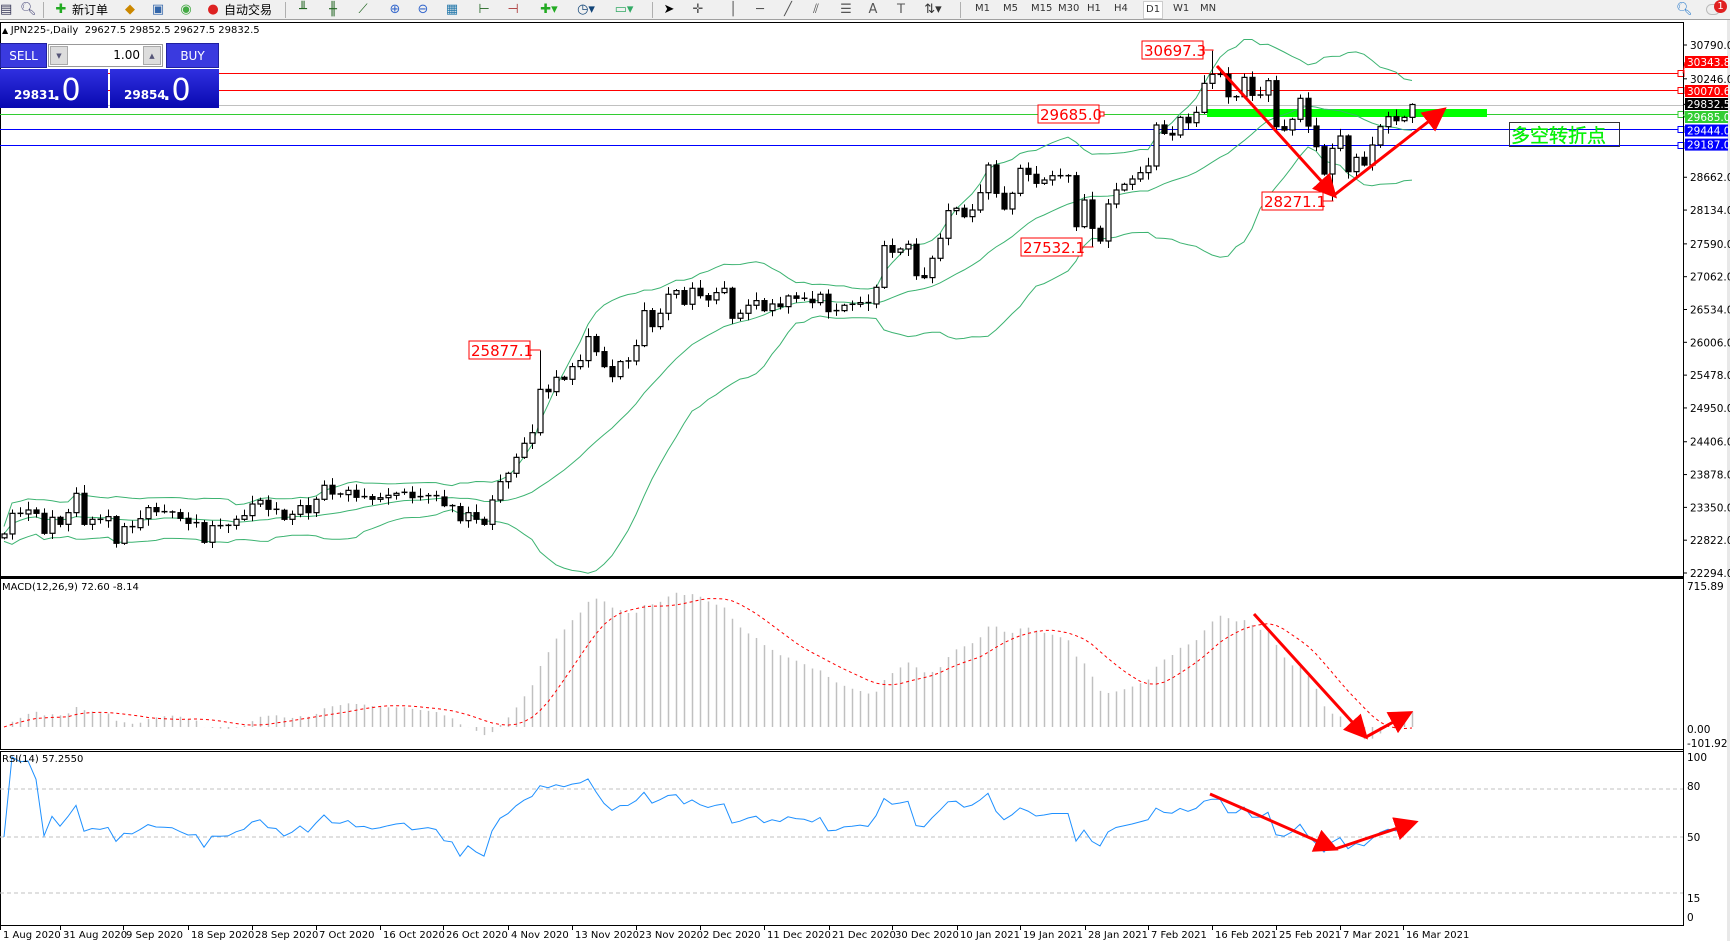 The width and height of the screenshot is (1730, 941). Describe the element at coordinates (248, 10) in the screenshot. I see `auto-trading-button: 自动交易` at that location.